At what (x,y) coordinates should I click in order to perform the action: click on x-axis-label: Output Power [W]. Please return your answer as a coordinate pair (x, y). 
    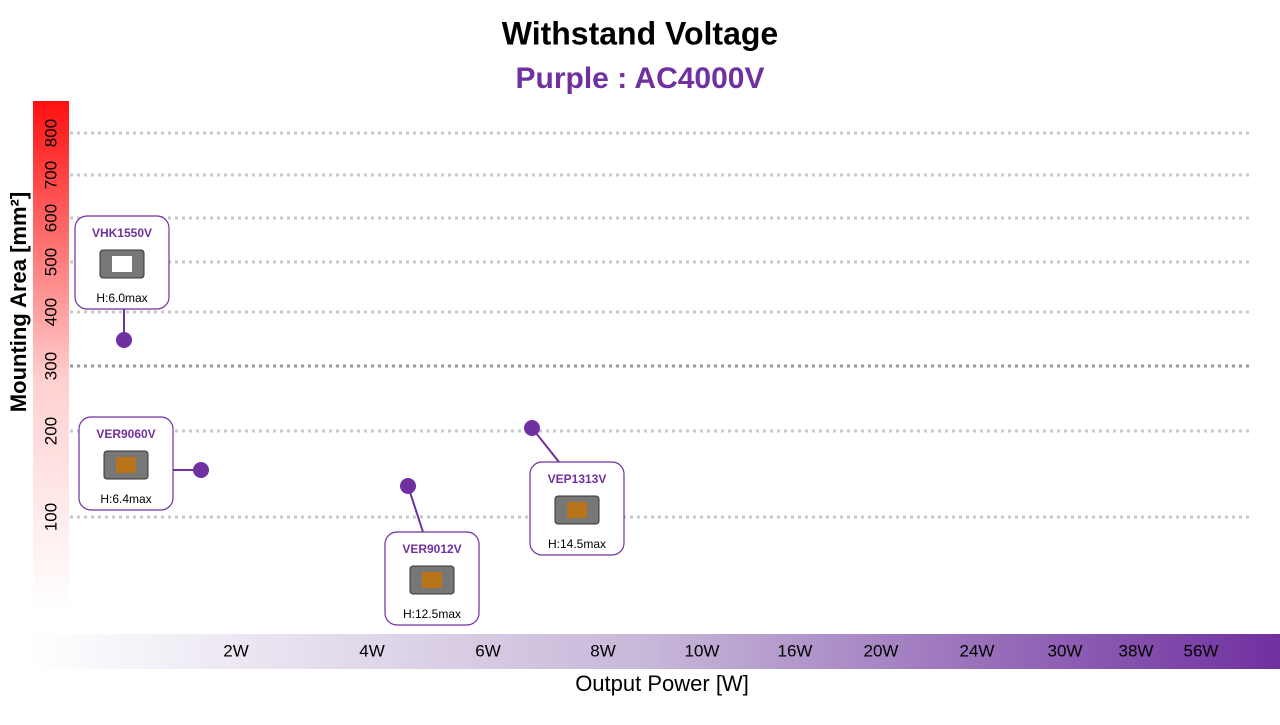
    Looking at the image, I should click on (662, 683).